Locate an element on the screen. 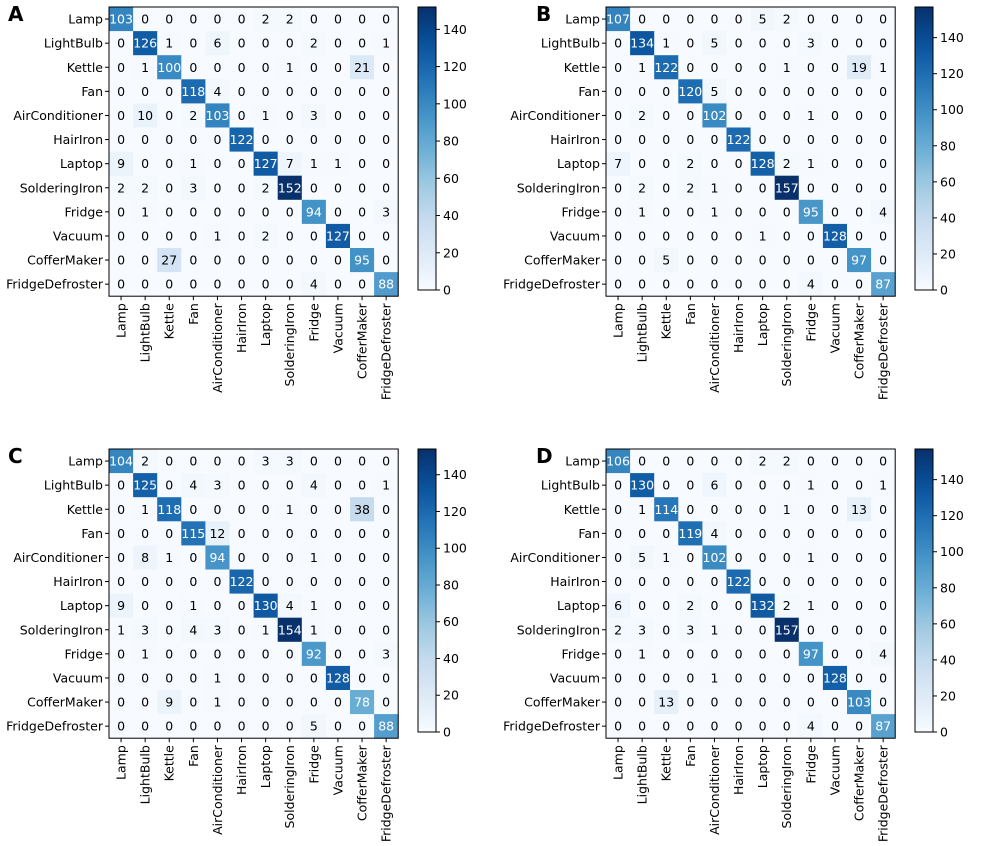 This screenshot has width=996, height=846. panel-letter: C is located at coordinates (15, 456).